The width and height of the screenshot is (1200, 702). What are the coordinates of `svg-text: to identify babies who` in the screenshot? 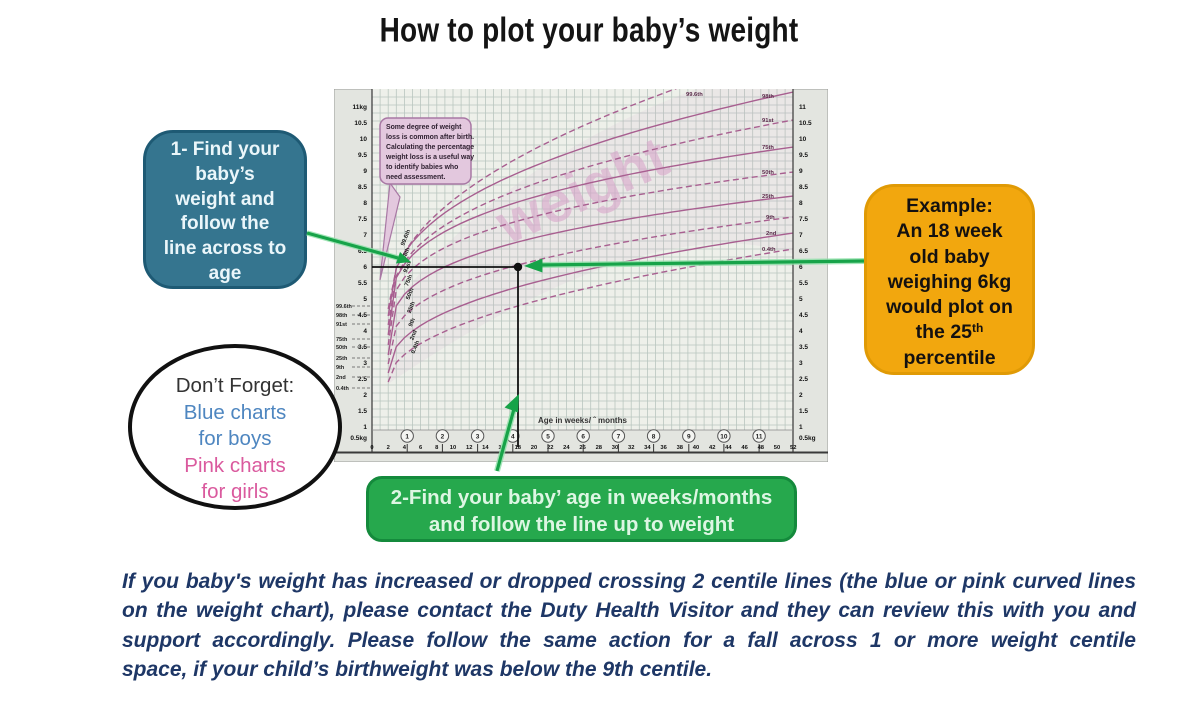 It's located at (422, 167).